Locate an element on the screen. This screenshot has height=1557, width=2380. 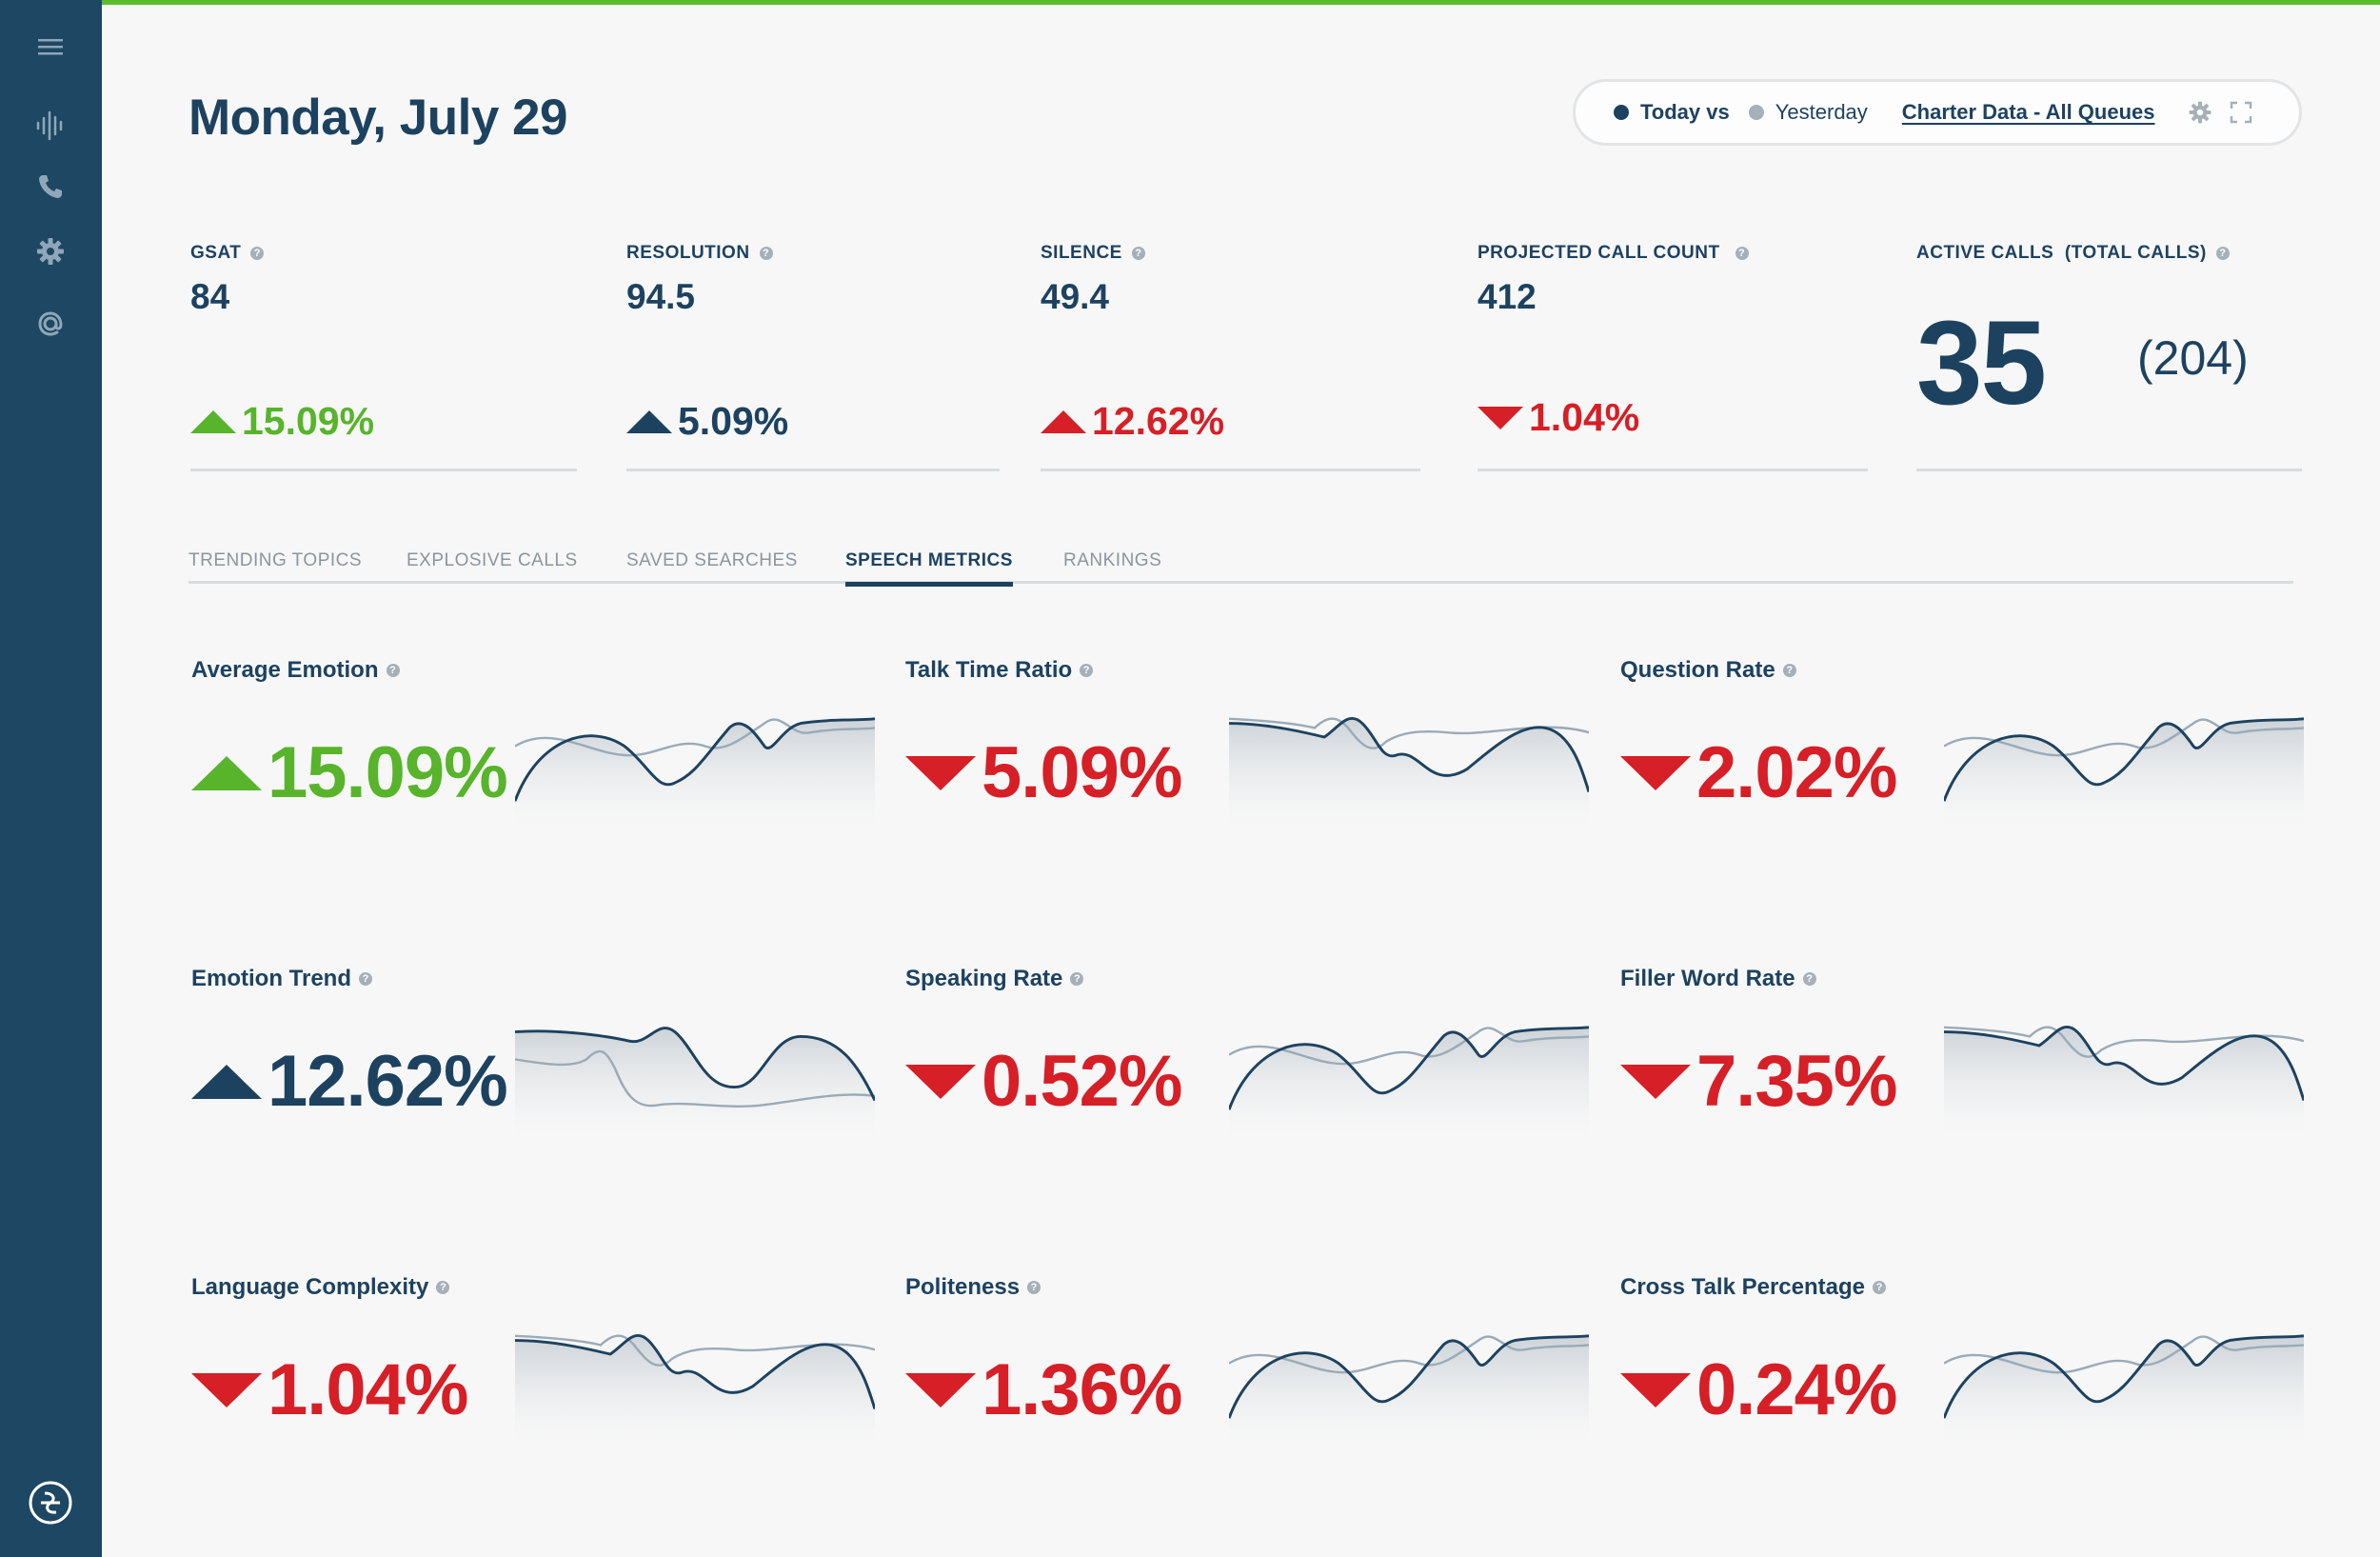
metric-value: 5.09% is located at coordinates (1043, 772).